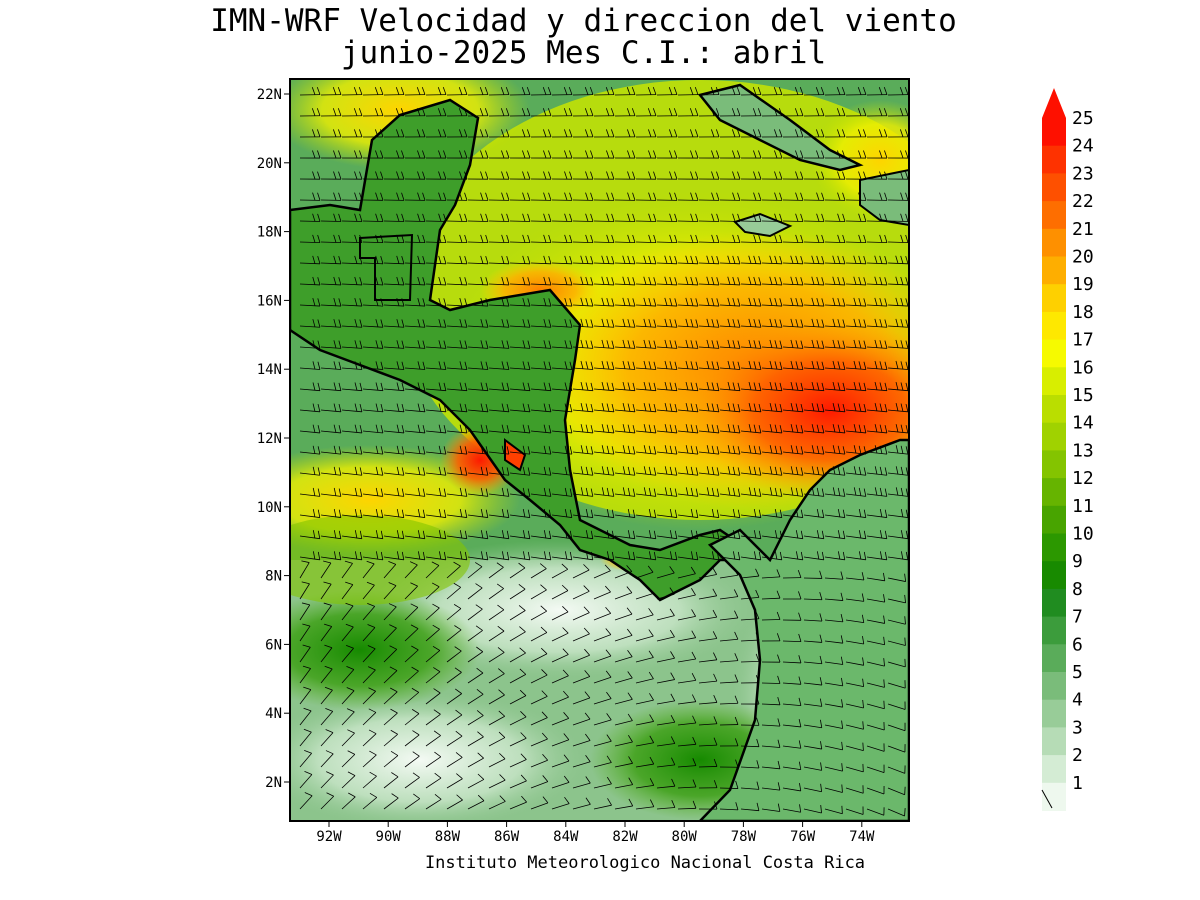  Describe the element at coordinates (1083, 395) in the screenshot. I see `colorbar-level-label: 15` at that location.